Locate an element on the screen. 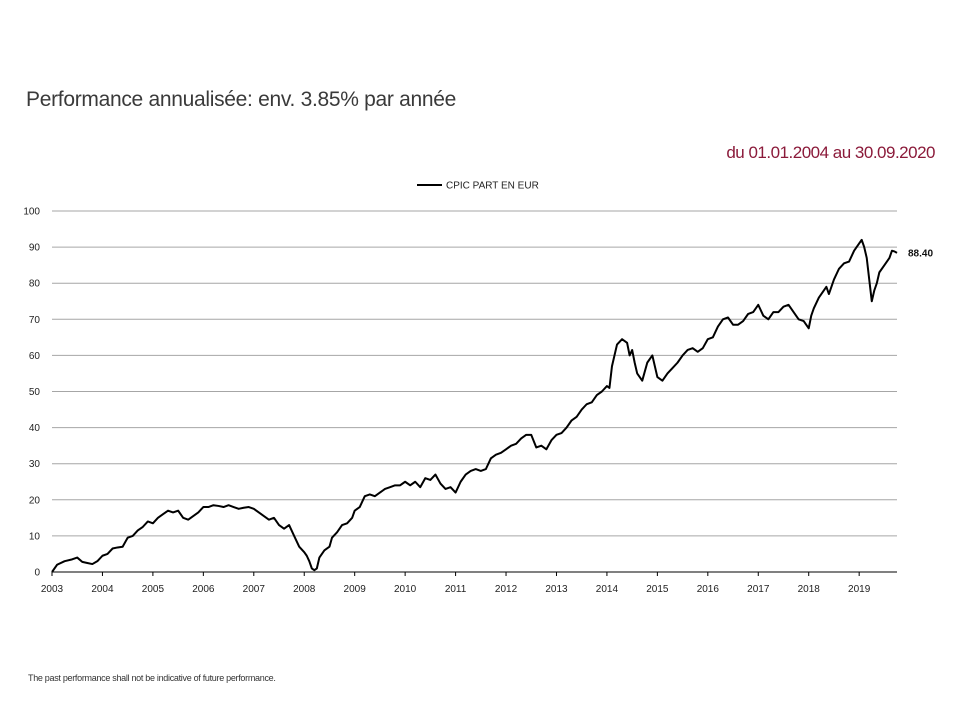  x-tick-label: 2018 is located at coordinates (809, 589).